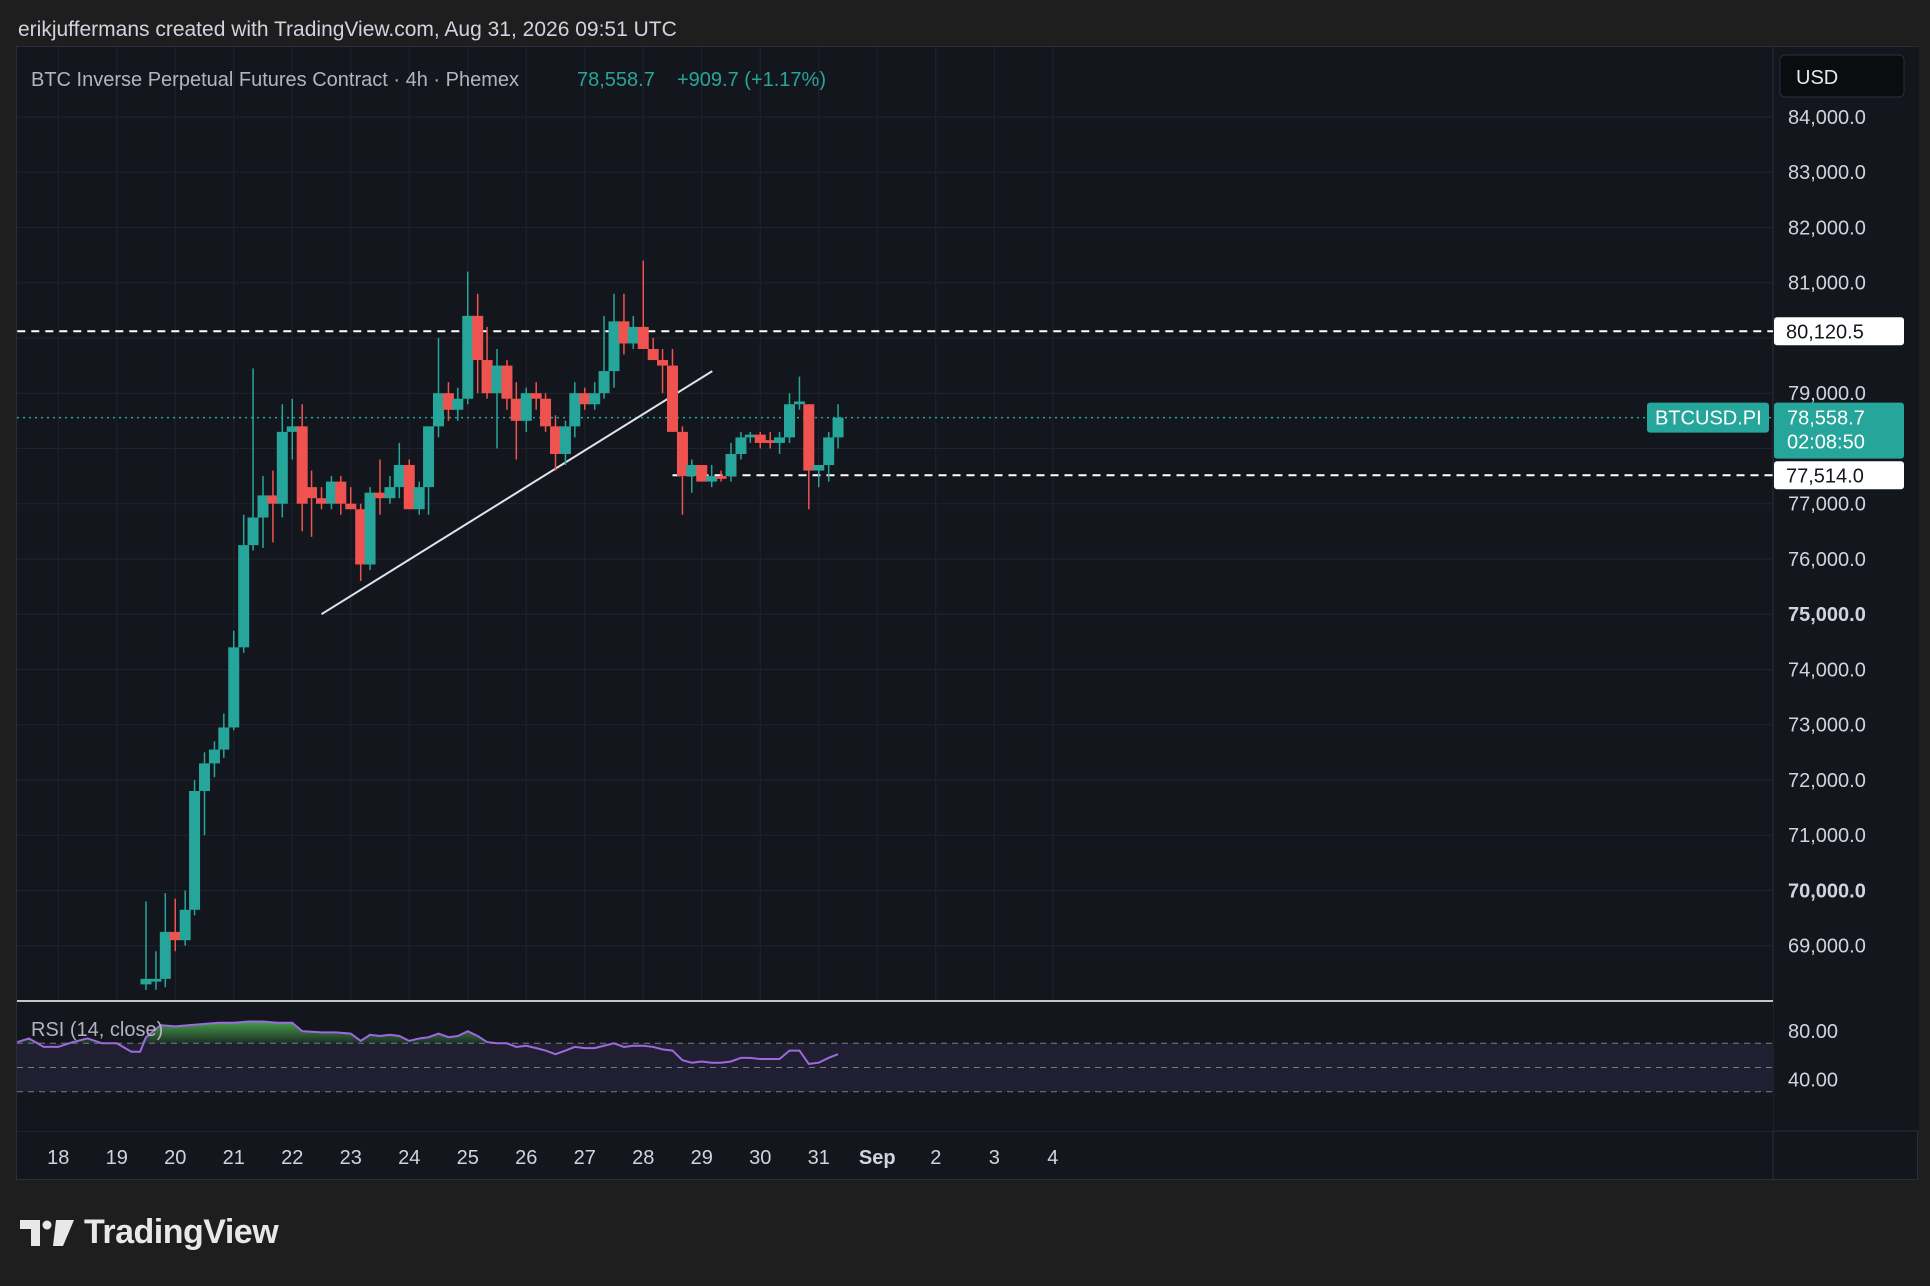 This screenshot has height=1286, width=1930. I want to click on time-tick-label: 21, so click(234, 1158).